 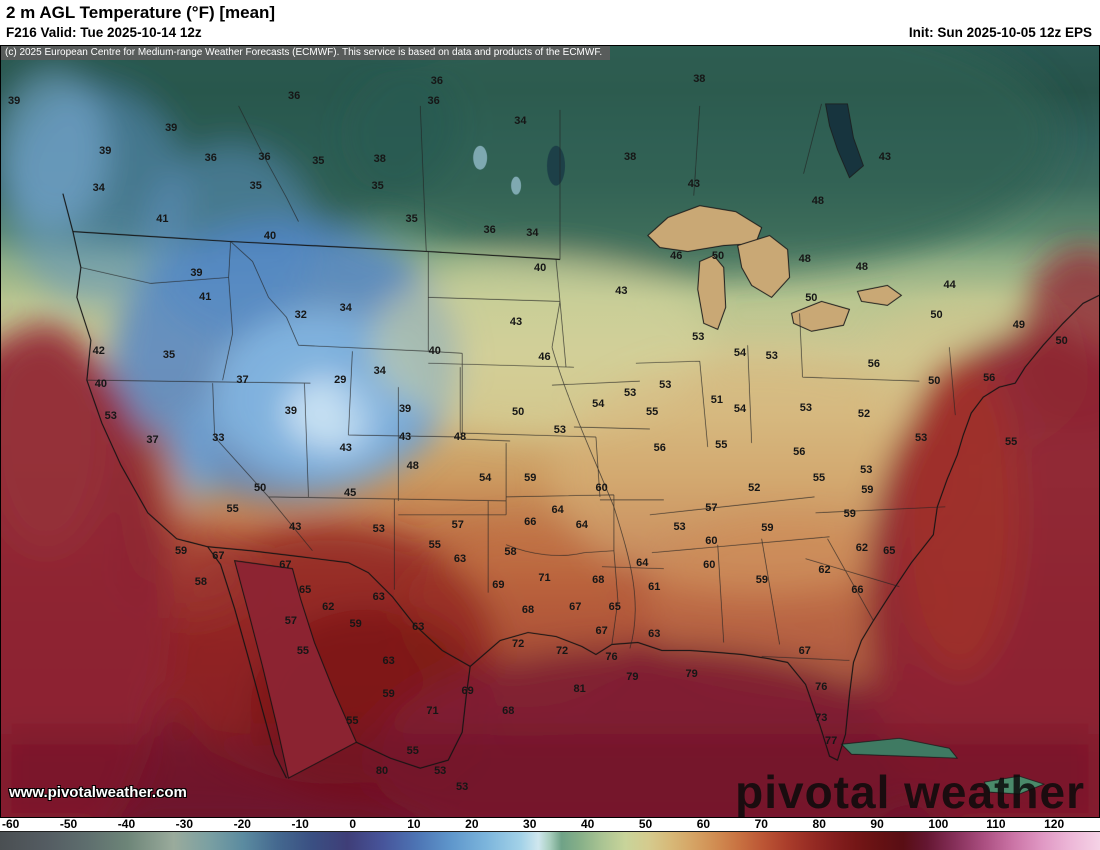 What do you see at coordinates (775, 268) in the screenshot?
I see `great-lakes` at bounding box center [775, 268].